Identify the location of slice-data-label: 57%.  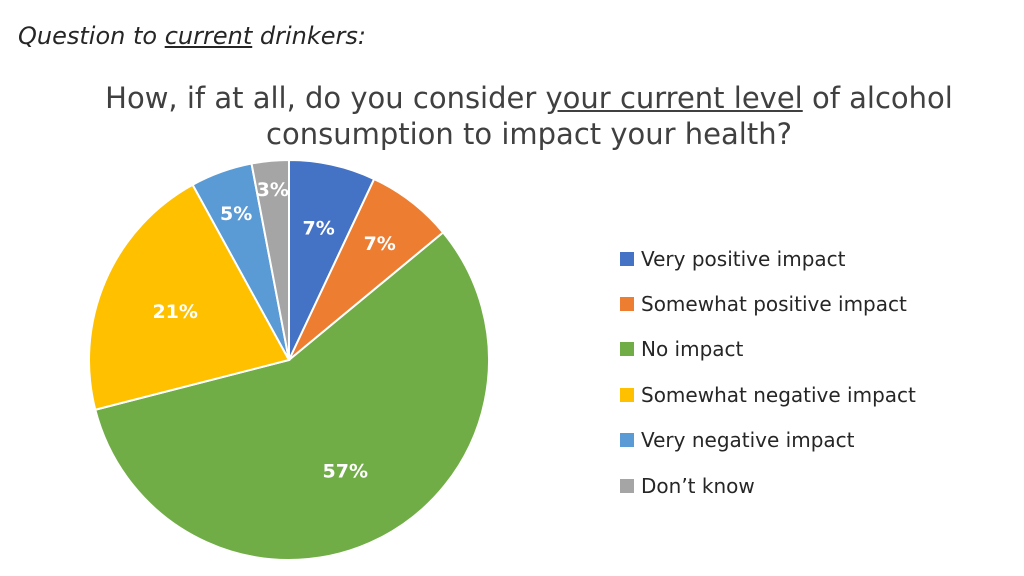
(345, 471).